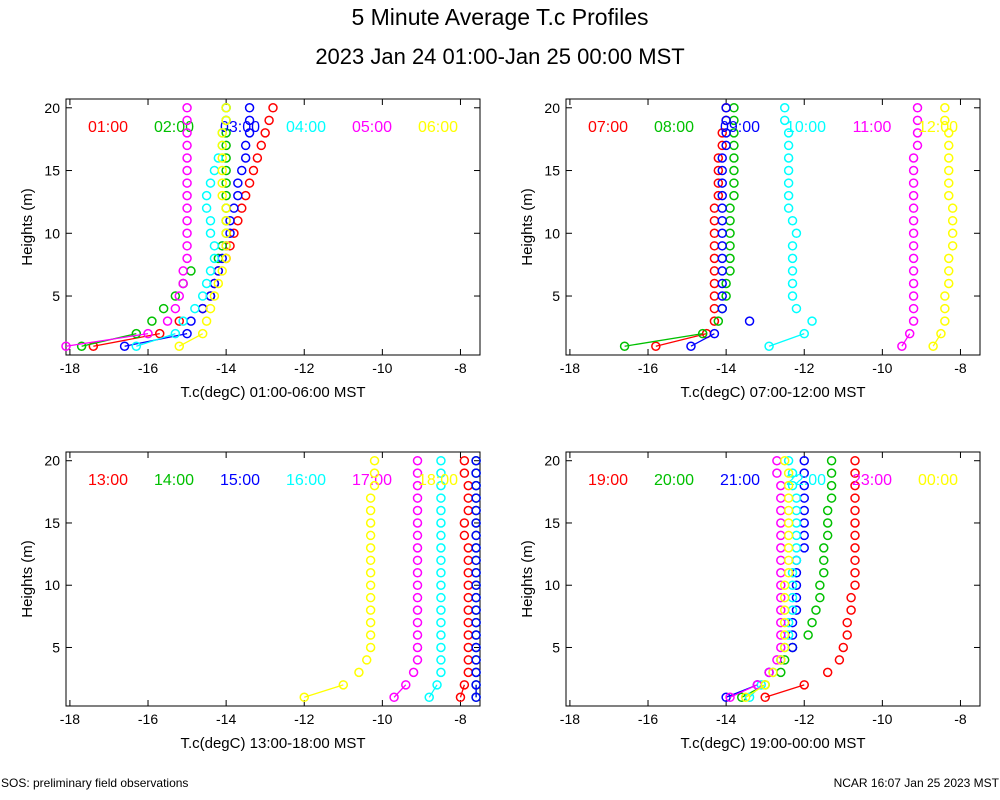 The width and height of the screenshot is (1000, 800). I want to click on legend-entry: 21:00, so click(740, 480).